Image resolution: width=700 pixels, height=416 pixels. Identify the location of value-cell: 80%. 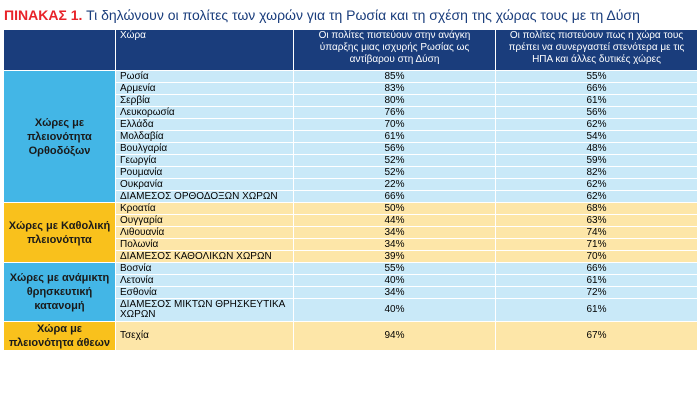
(394, 100).